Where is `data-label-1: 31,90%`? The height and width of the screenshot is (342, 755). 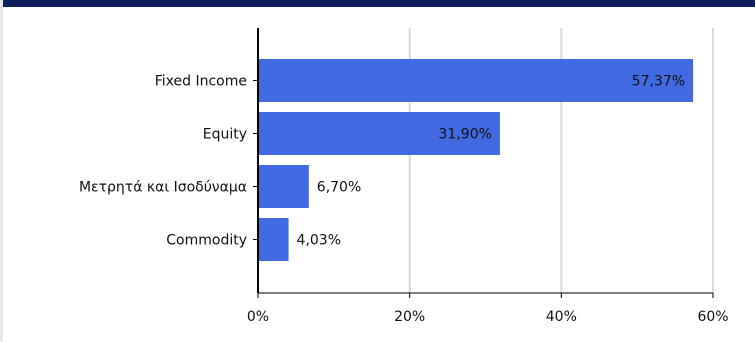 data-label-1: 31,90% is located at coordinates (465, 135).